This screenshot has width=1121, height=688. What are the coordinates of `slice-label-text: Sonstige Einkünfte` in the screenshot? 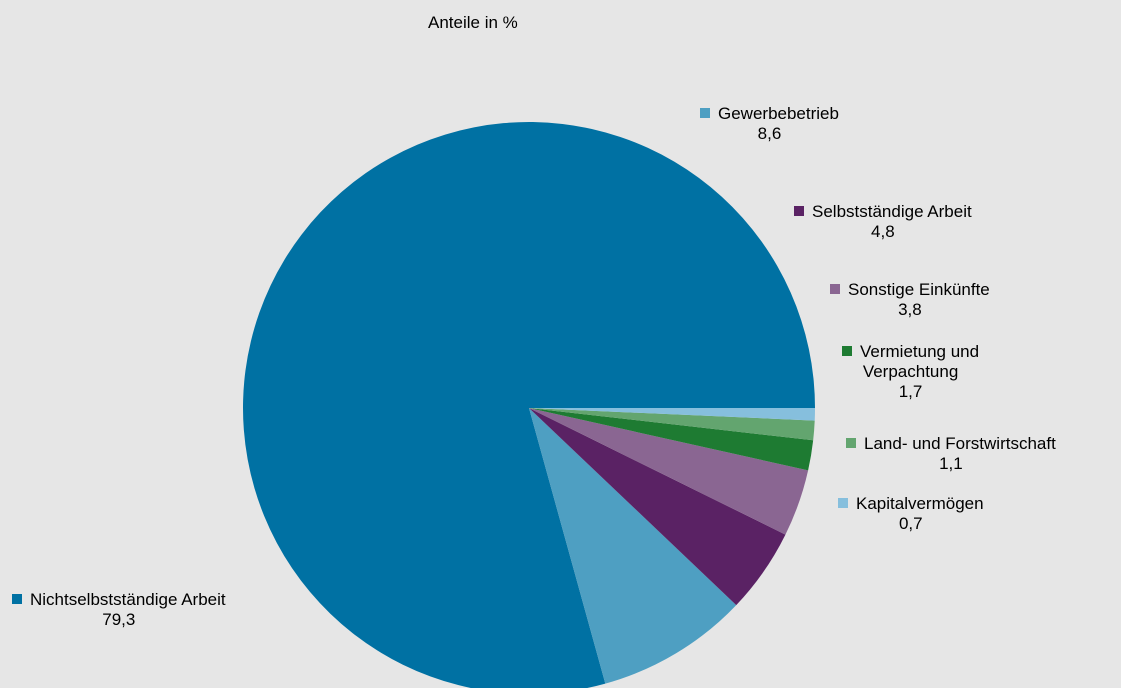 It's located at (919, 289).